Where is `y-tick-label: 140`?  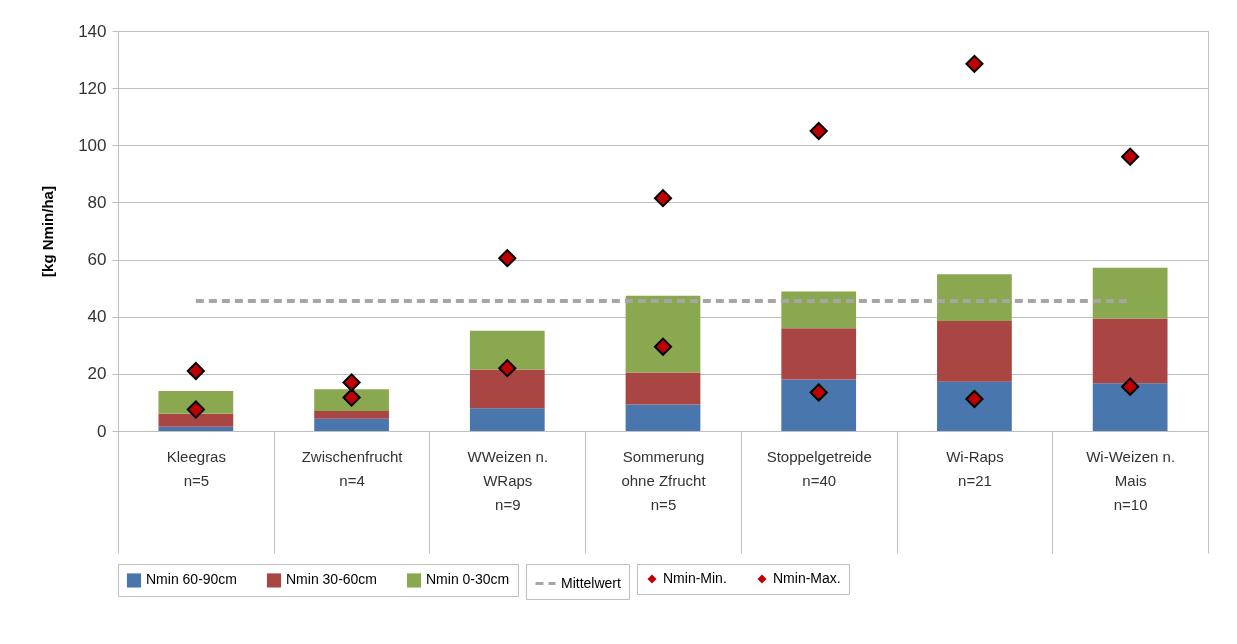 y-tick-label: 140 is located at coordinates (92, 31).